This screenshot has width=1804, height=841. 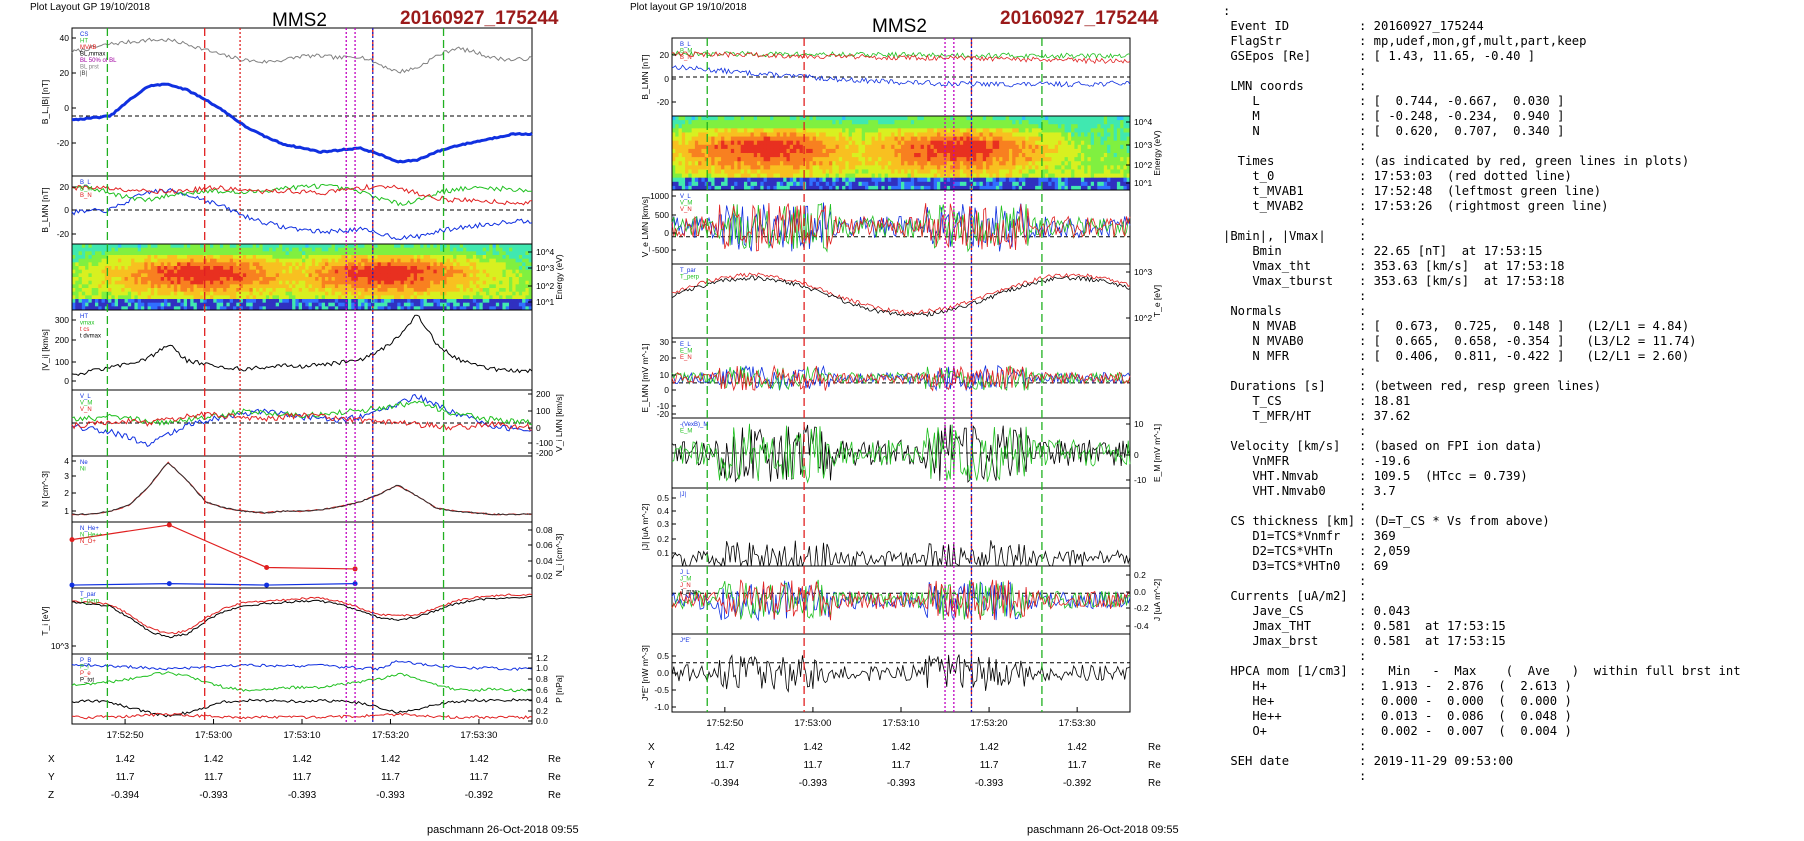 I want to click on left-plot-layout-label: Plot Layout GP 19/10/2018, so click(x=90, y=7).